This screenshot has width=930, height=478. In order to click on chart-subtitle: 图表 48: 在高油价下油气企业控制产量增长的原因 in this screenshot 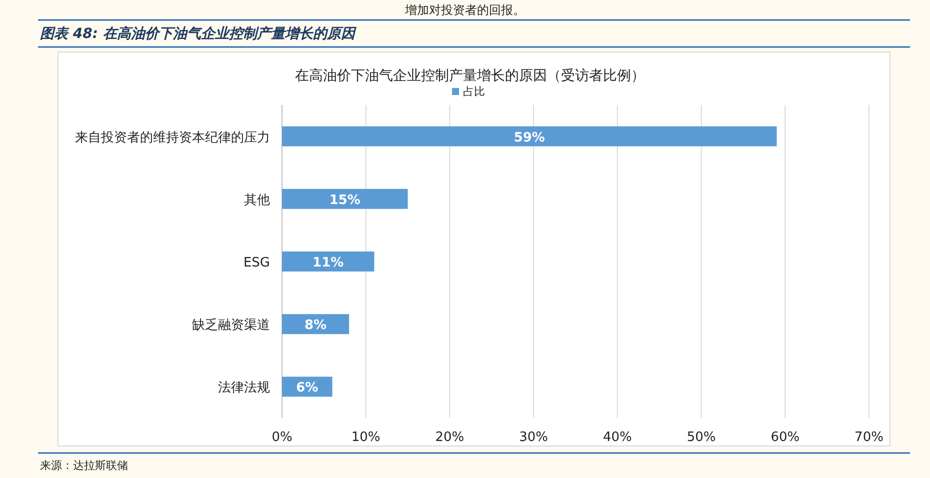, I will do `click(198, 33)`.